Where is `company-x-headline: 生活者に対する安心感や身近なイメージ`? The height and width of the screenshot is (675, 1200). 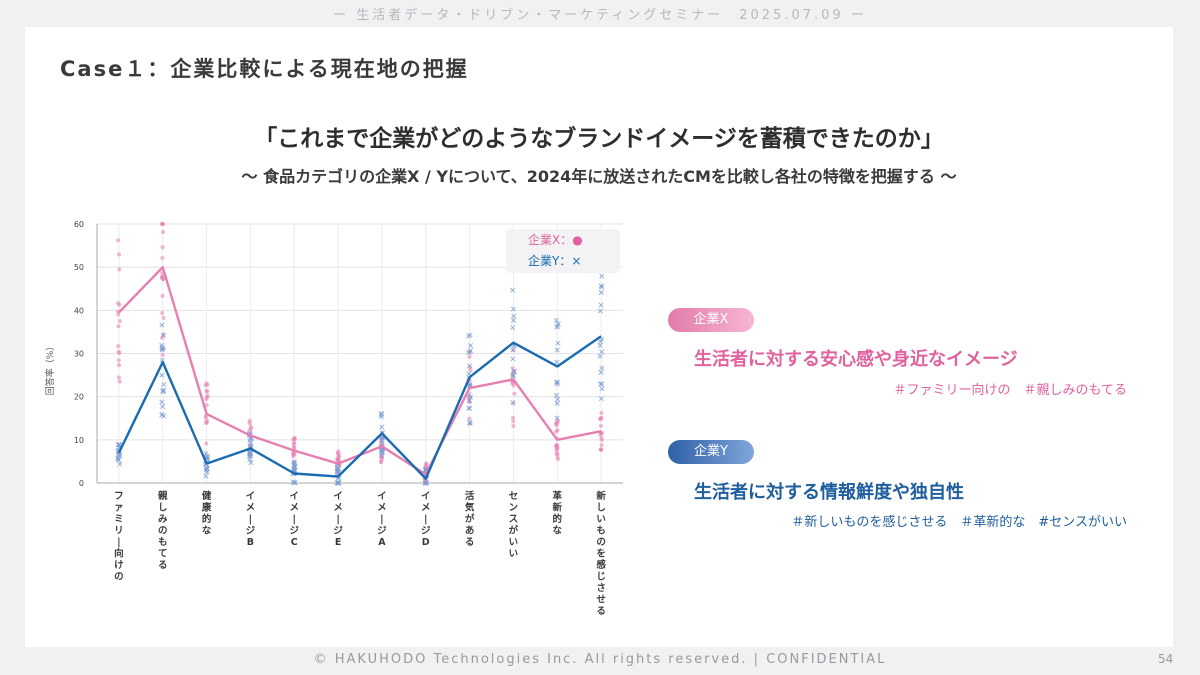
company-x-headline: 生活者に対する安心感や身近なイメージ is located at coordinates (856, 359).